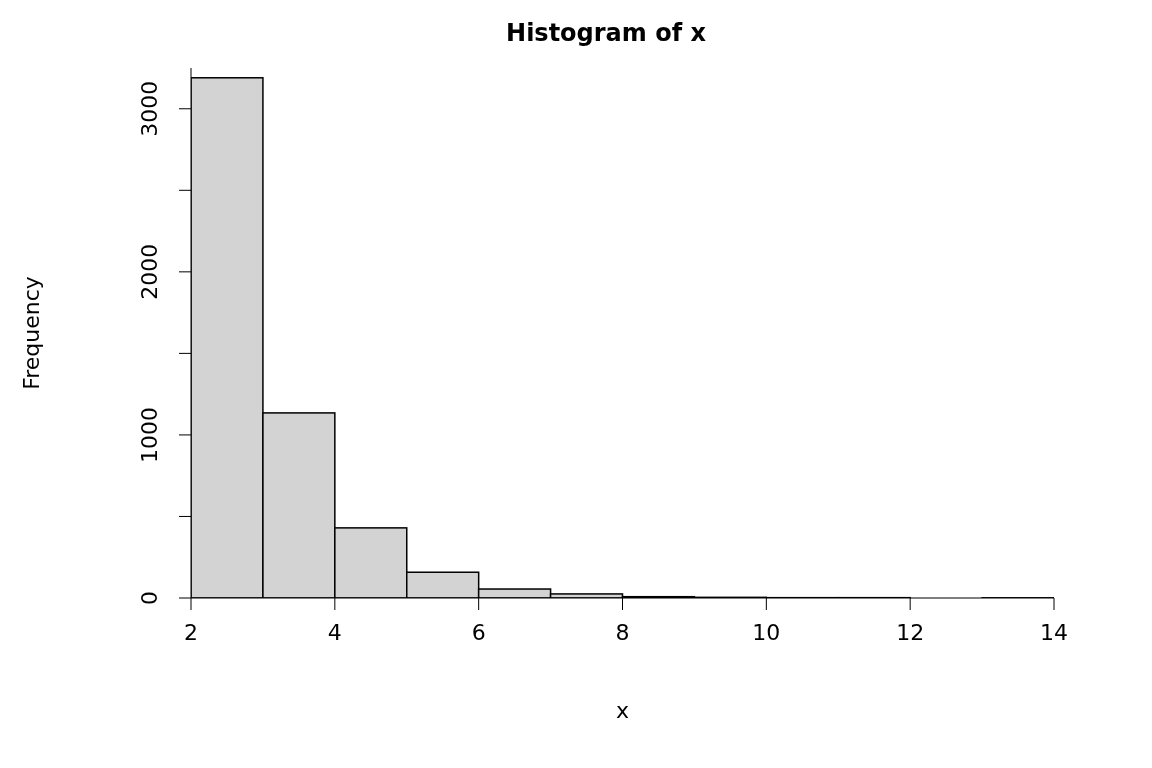 This screenshot has width=1152, height=768. Describe the element at coordinates (622, 710) in the screenshot. I see `x-axis-title: x` at that location.